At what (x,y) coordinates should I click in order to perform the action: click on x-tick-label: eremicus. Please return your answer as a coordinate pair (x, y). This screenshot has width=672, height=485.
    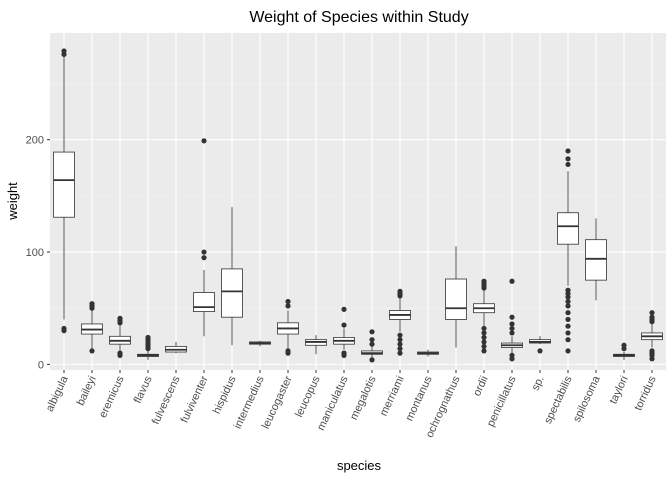
    Looking at the image, I should click on (112, 397).